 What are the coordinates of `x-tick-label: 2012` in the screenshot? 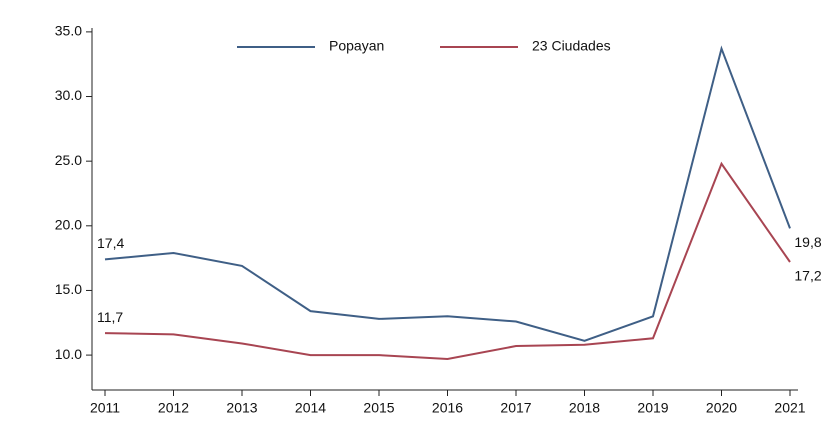 It's located at (173, 408).